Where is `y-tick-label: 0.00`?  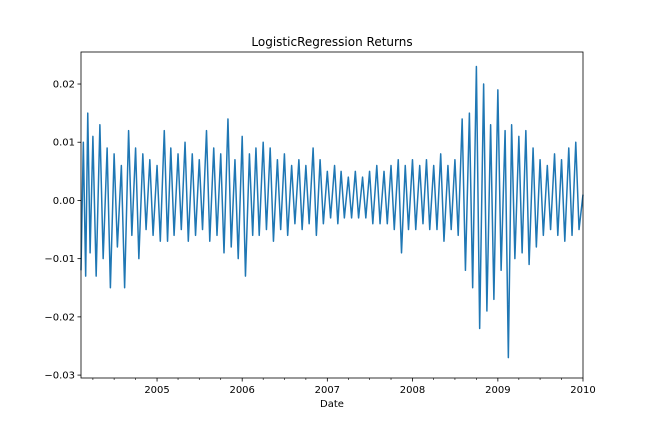 y-tick-label: 0.00 is located at coordinates (64, 201).